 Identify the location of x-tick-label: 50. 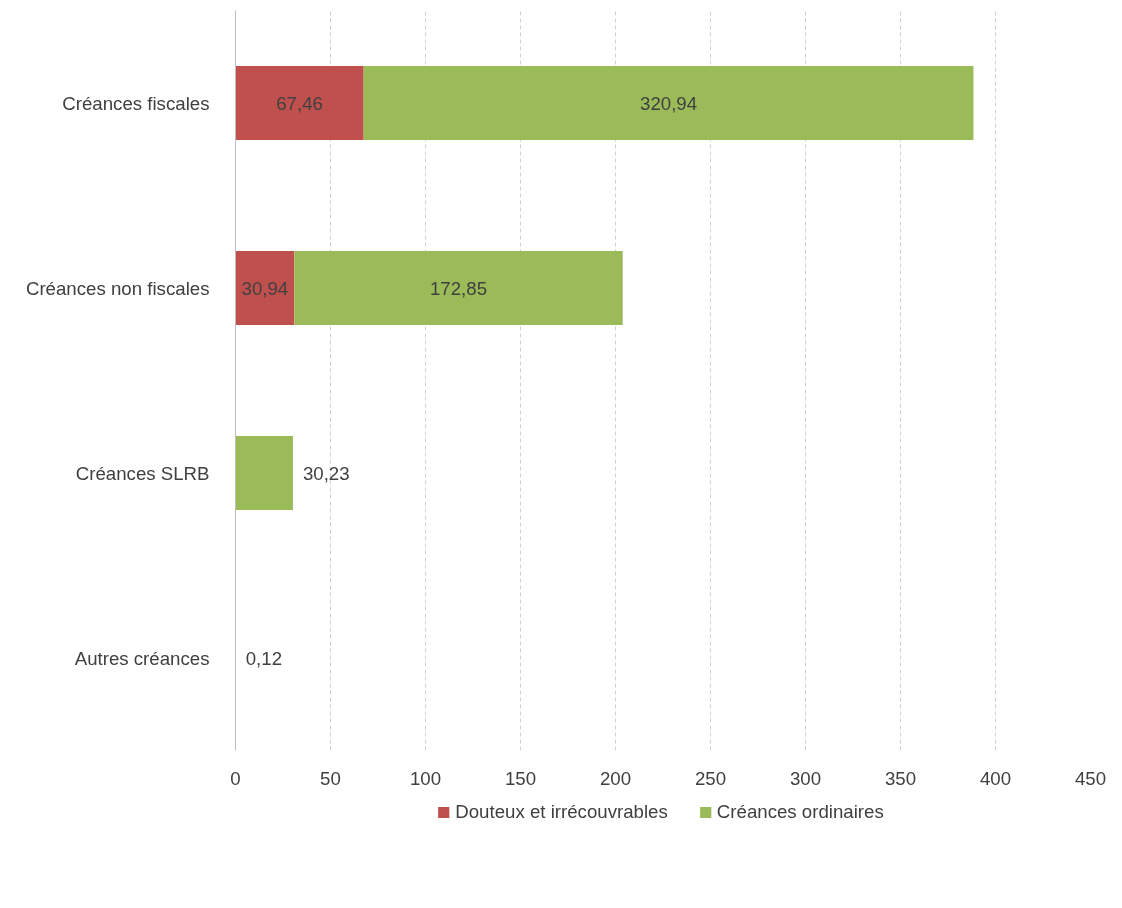
(330, 778).